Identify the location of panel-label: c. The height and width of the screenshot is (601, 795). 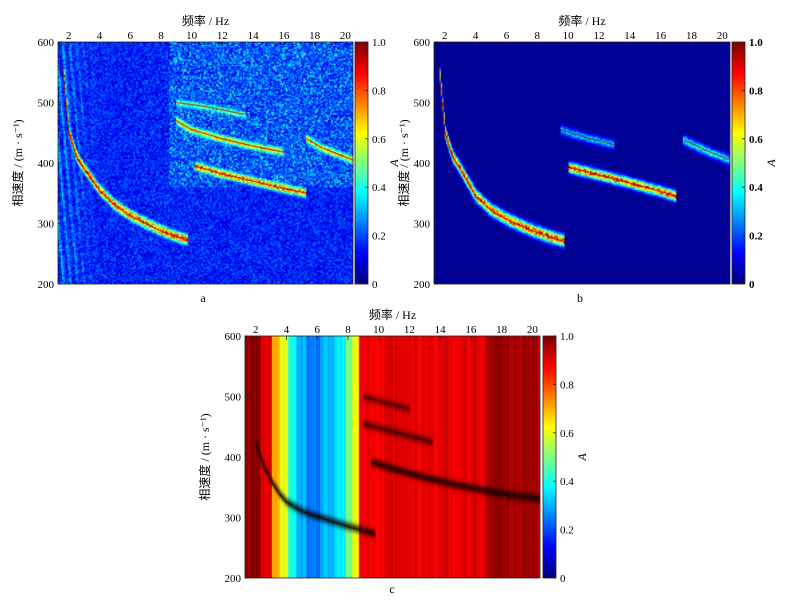
(391, 589).